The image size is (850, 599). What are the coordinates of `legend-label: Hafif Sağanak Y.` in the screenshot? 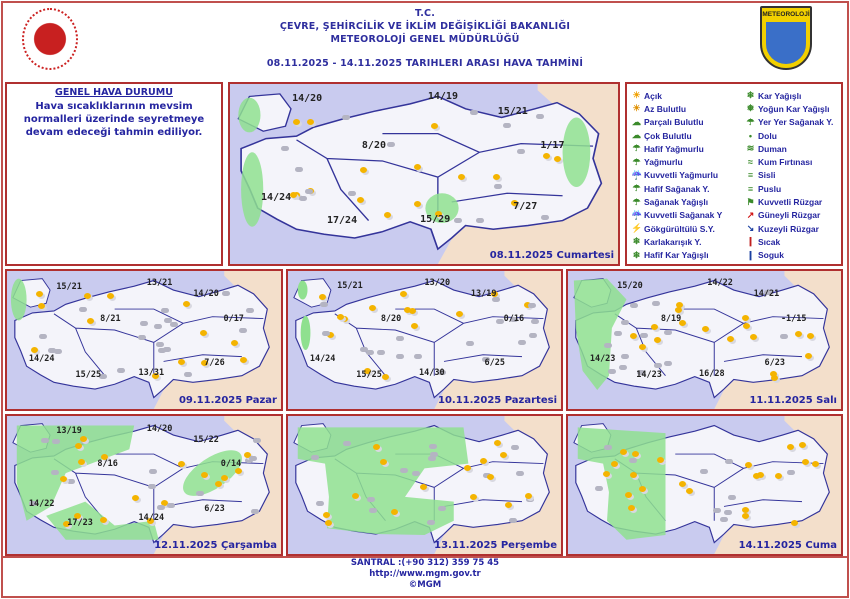 It's located at (677, 188).